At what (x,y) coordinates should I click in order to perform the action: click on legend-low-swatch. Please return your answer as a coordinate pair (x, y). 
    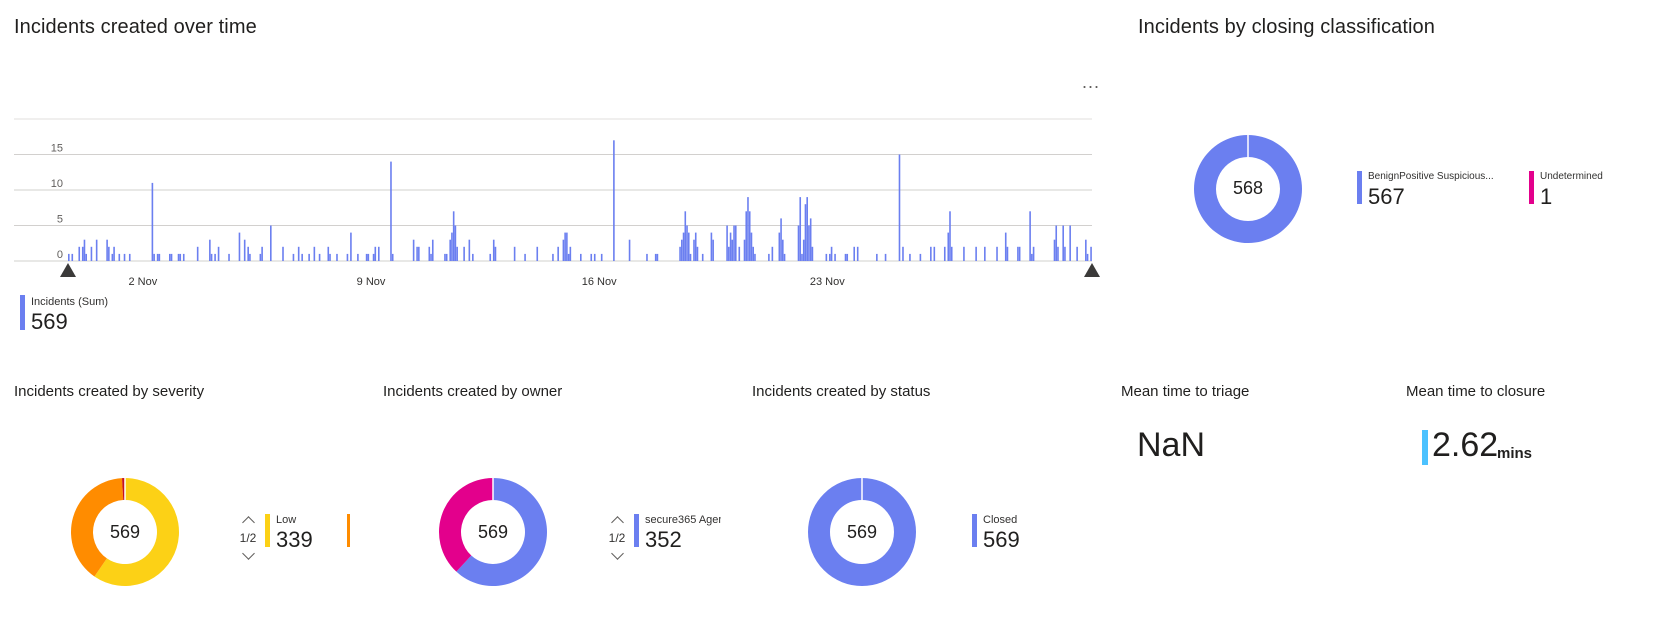
    Looking at the image, I should click on (267, 530).